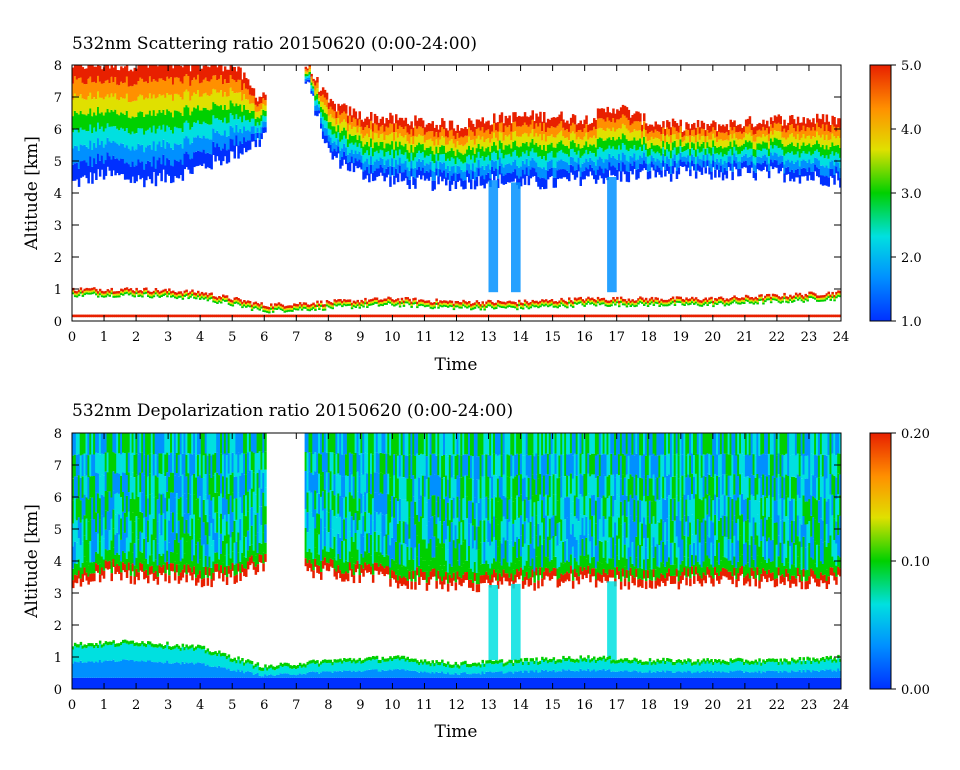 The height and width of the screenshot is (770, 960). I want to click on x-tick-label: 4, so click(200, 337).